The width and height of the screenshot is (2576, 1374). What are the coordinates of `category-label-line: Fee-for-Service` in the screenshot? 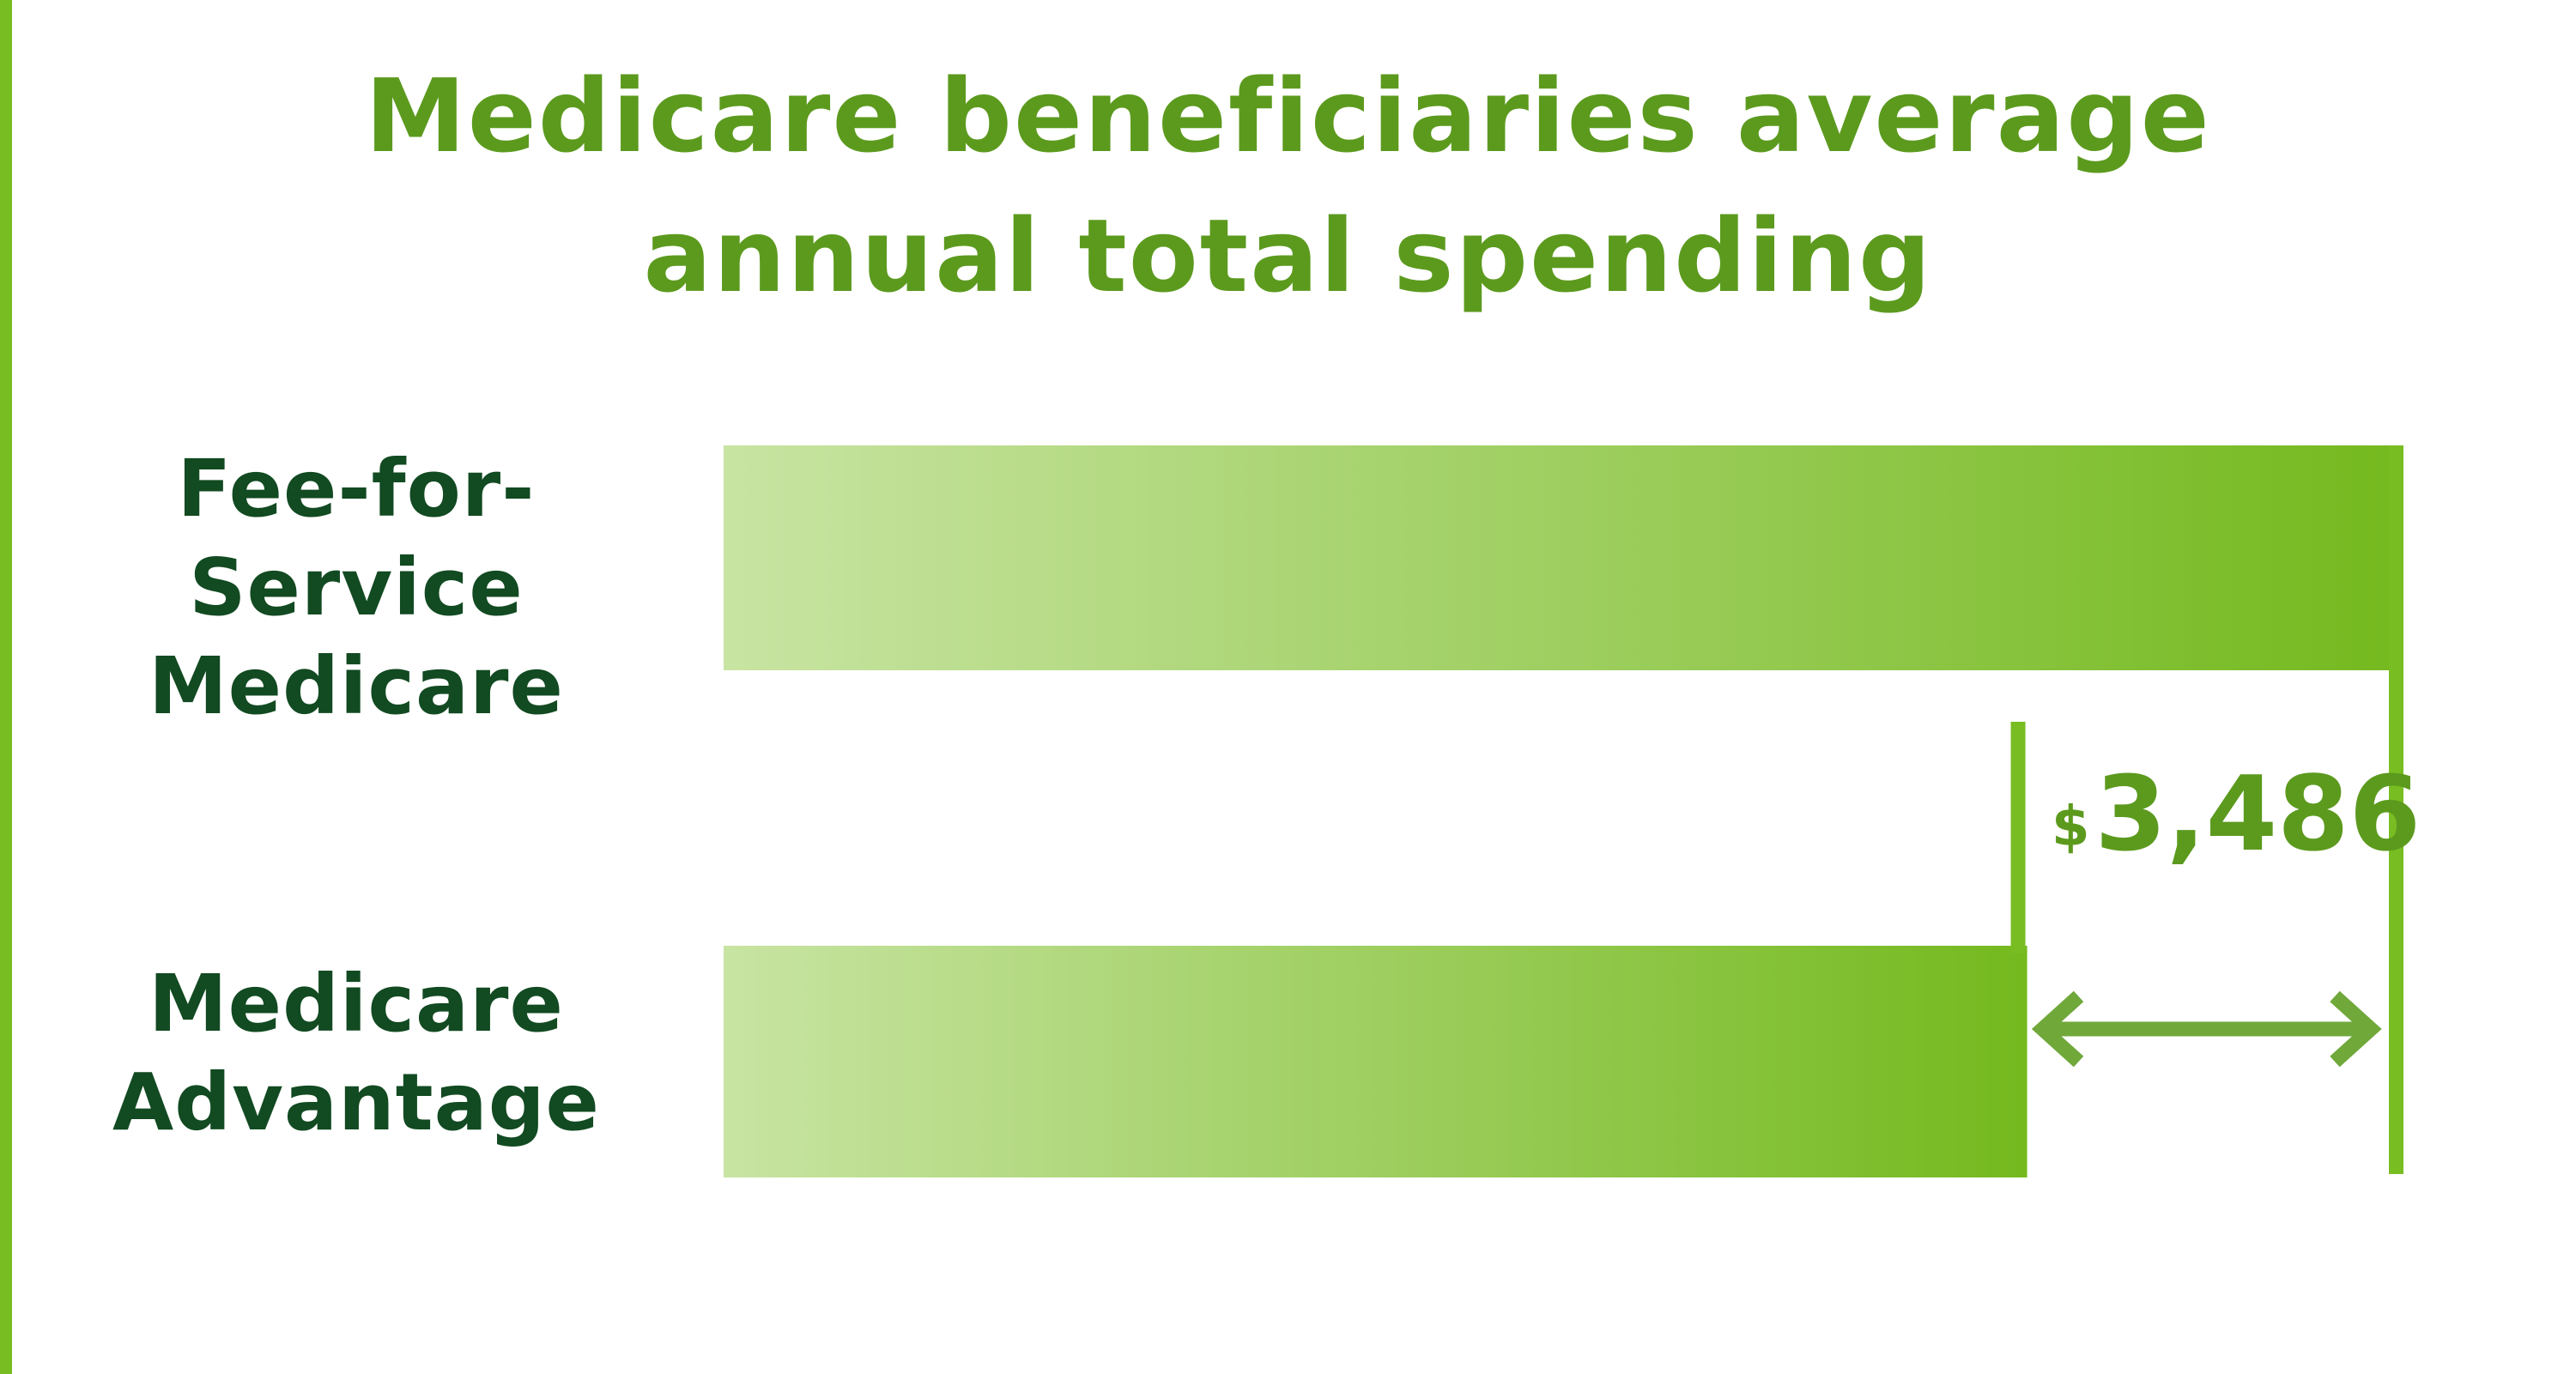 It's located at (356, 538).